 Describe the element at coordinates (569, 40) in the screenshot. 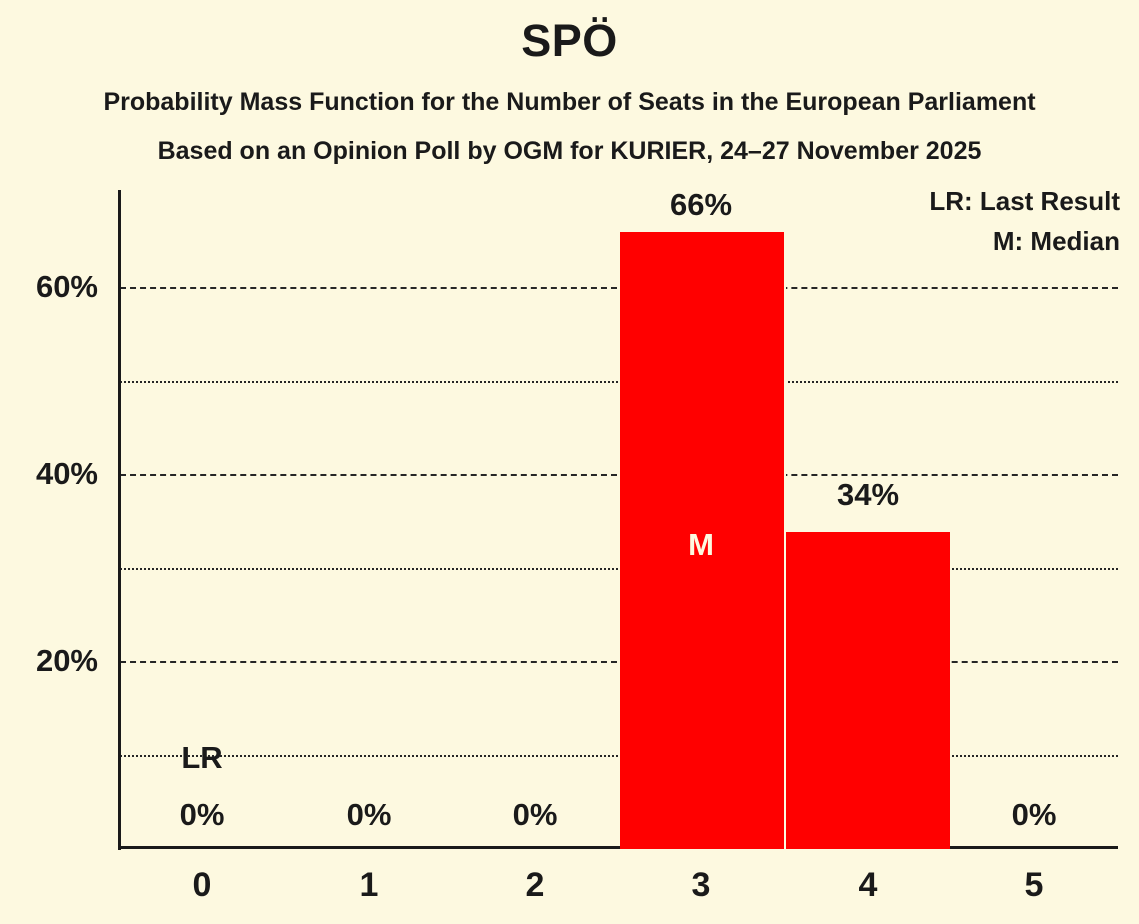

I see `page-title: SPÖ` at that location.